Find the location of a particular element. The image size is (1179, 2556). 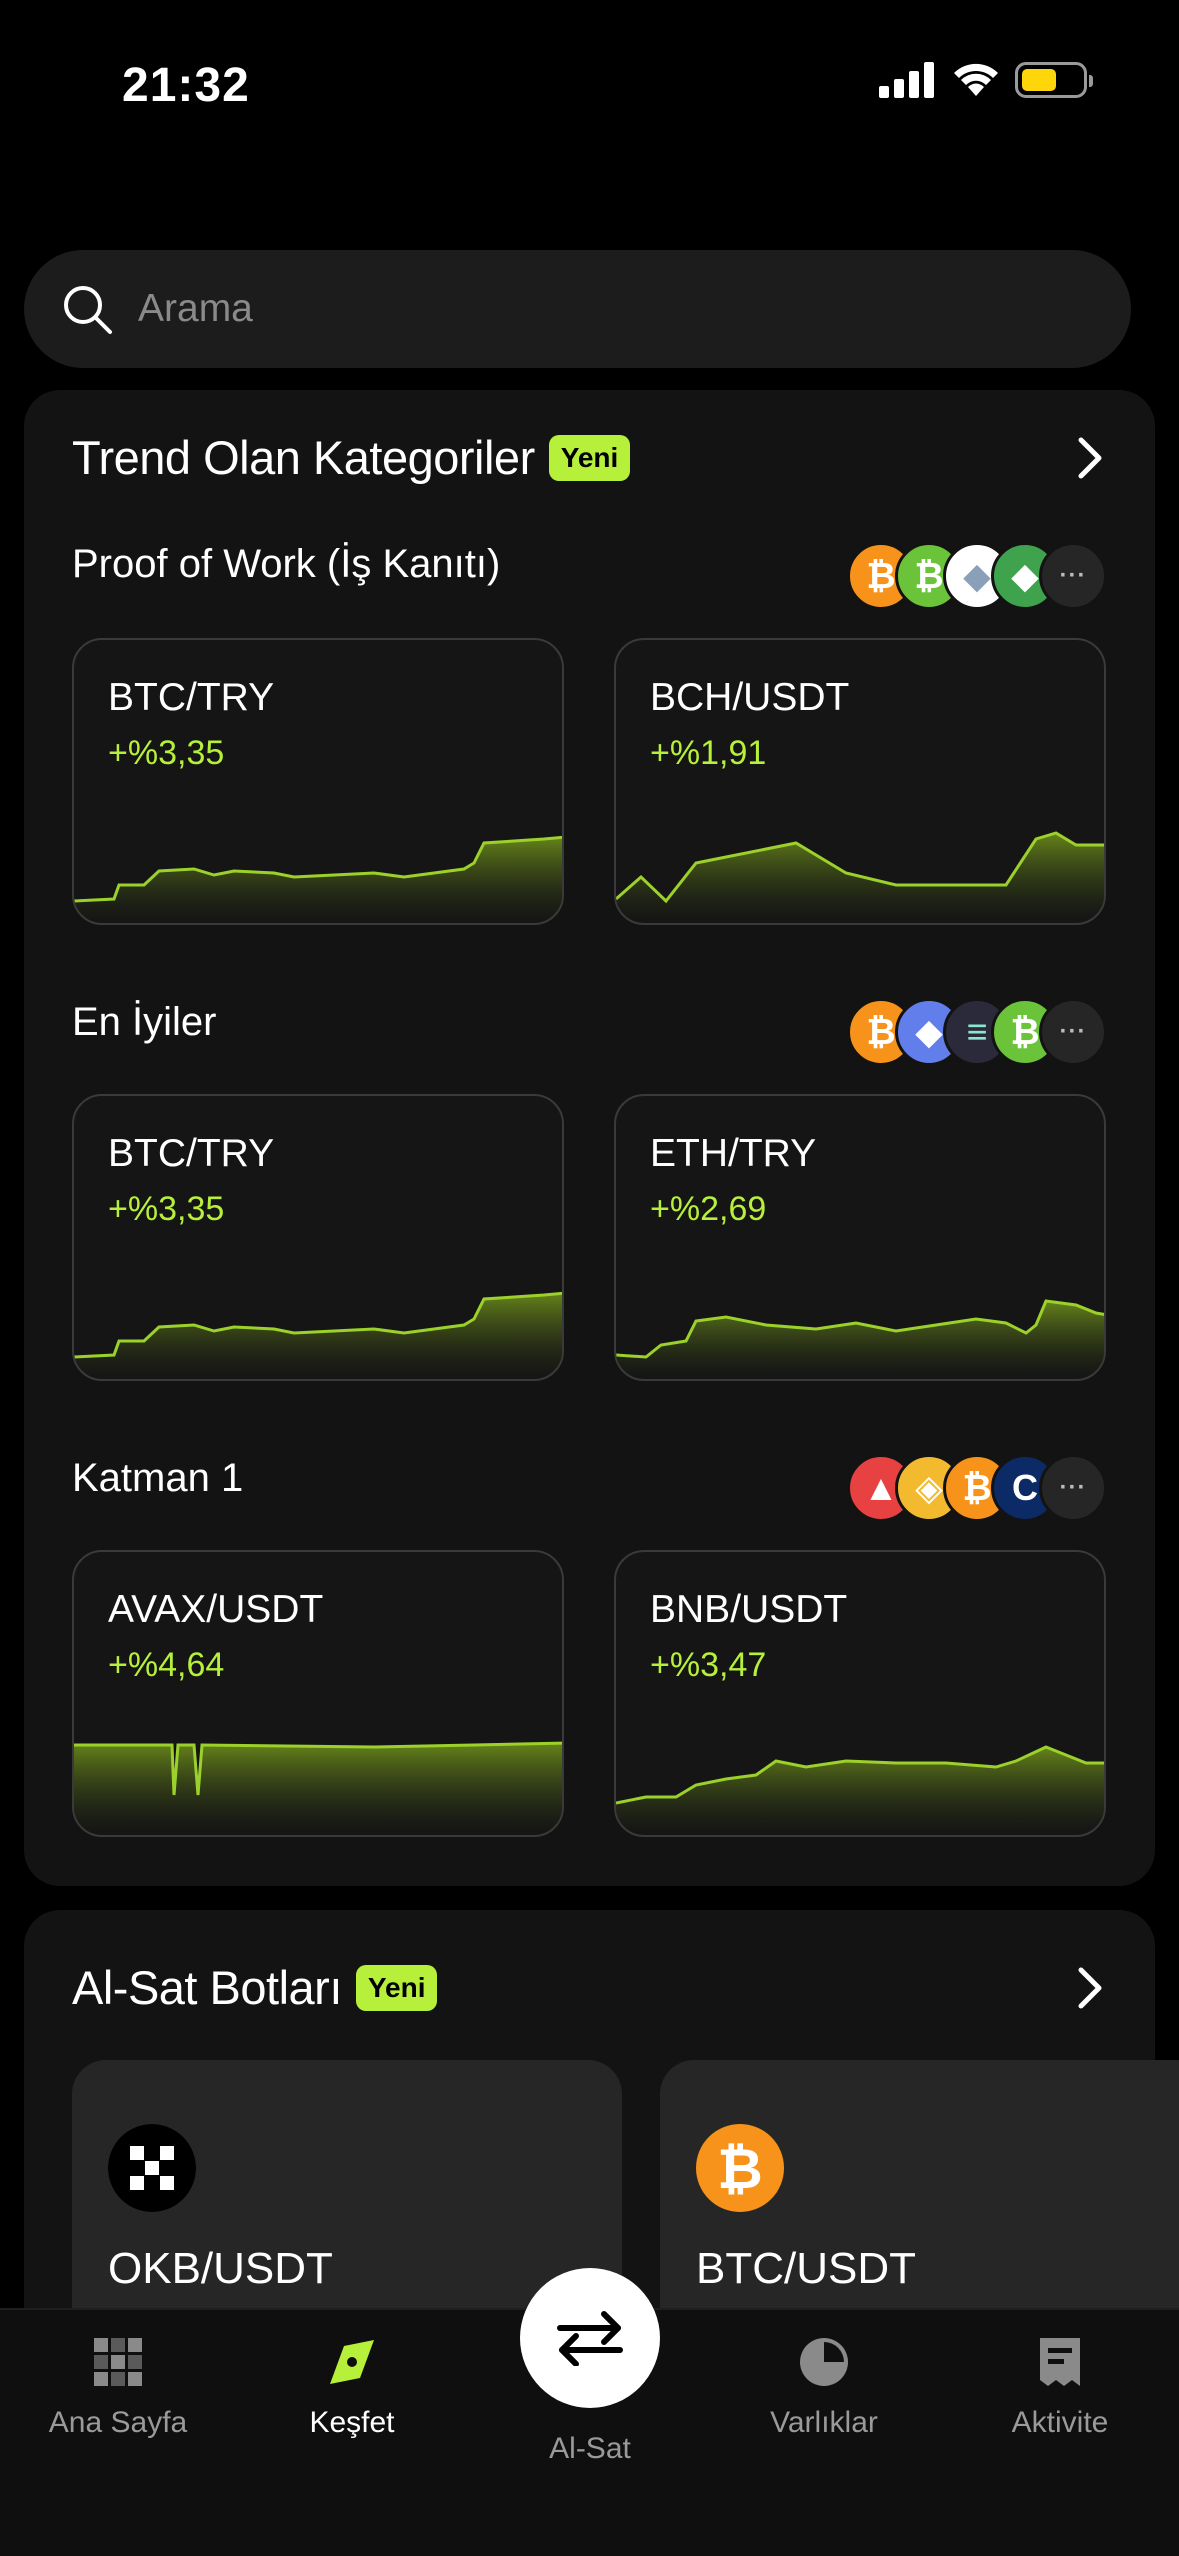

swap-arrows-icon is located at coordinates (590, 2338).